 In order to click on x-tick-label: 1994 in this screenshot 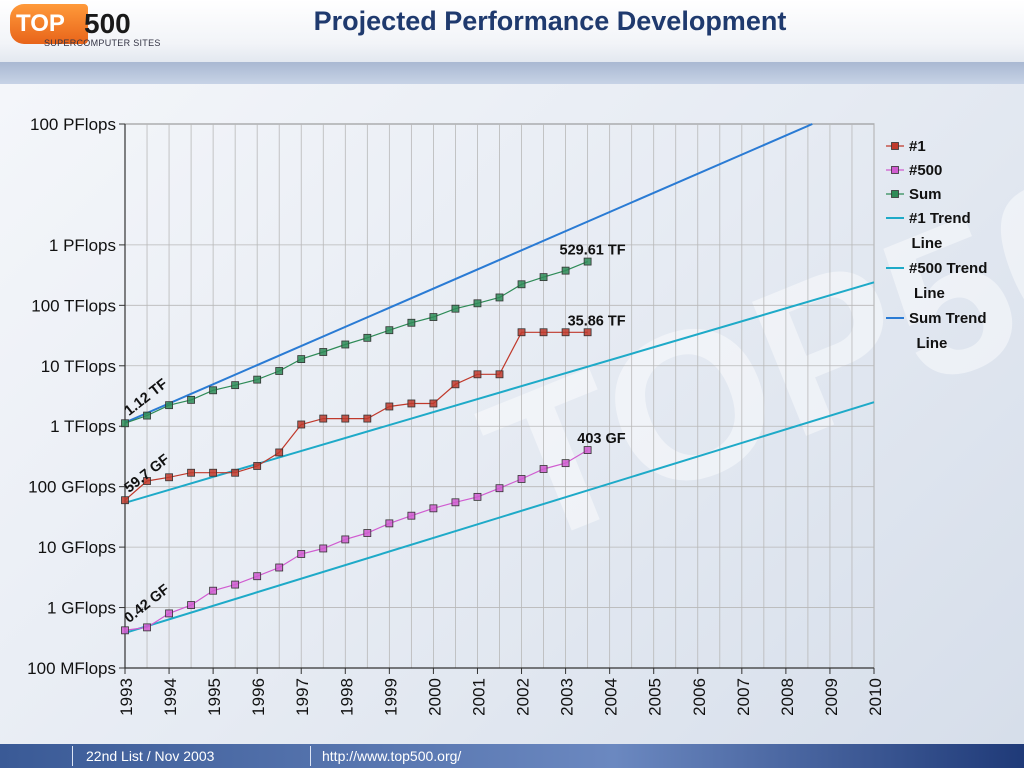, I will do `click(170, 697)`.